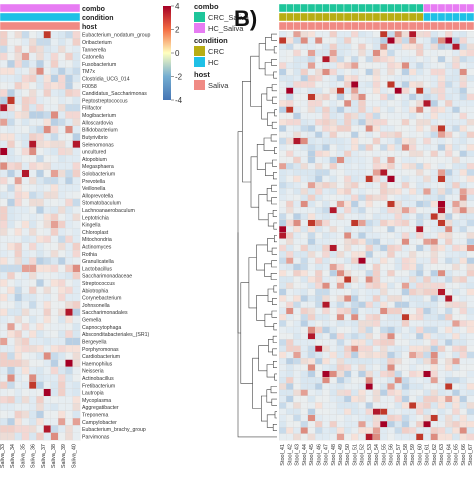  What do you see at coordinates (369, 8) in the screenshot?
I see `annotation-cell-combo` at bounding box center [369, 8].